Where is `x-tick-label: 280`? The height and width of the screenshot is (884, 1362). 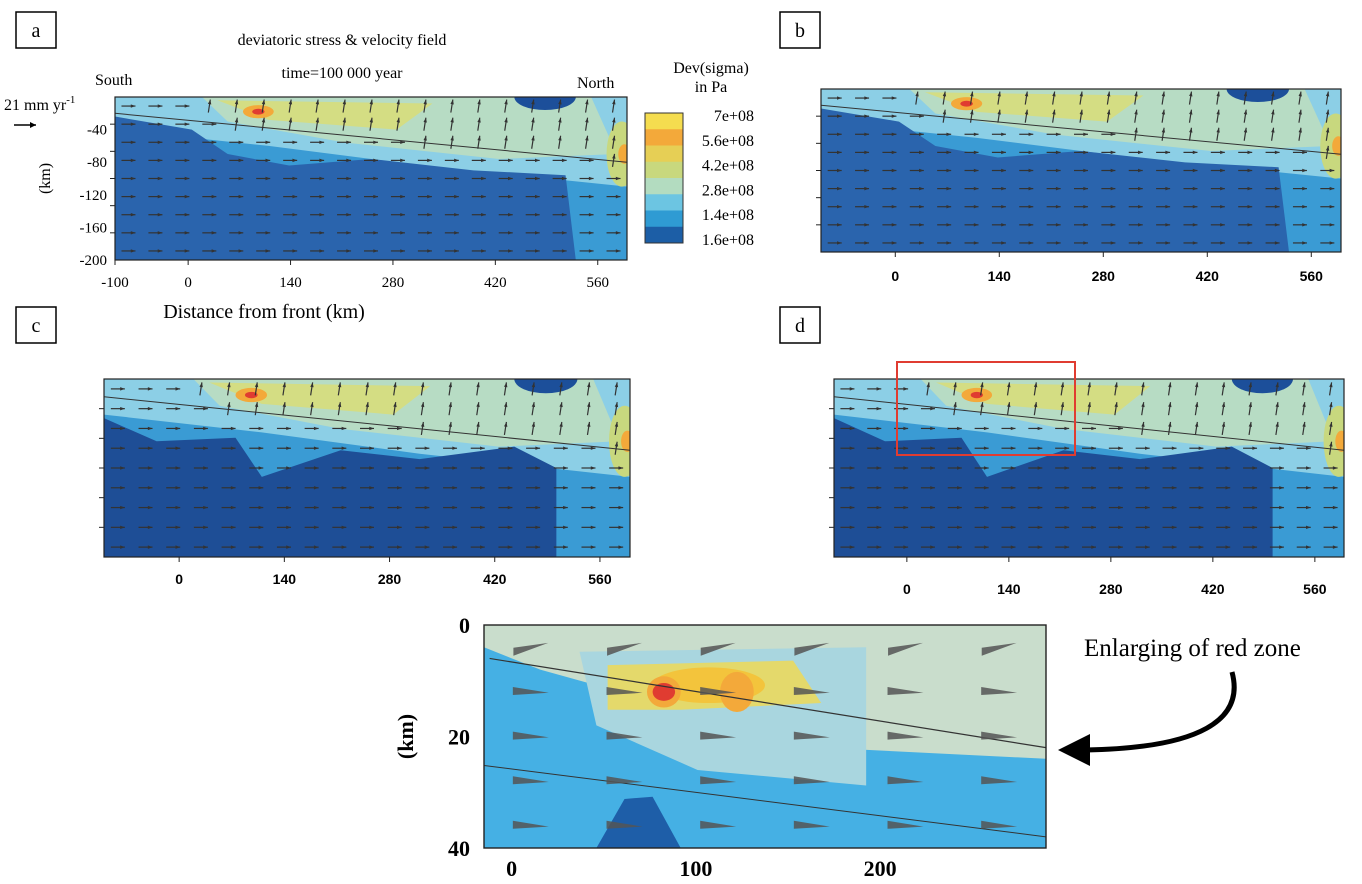
x-tick-label: 280 is located at coordinates (1111, 589).